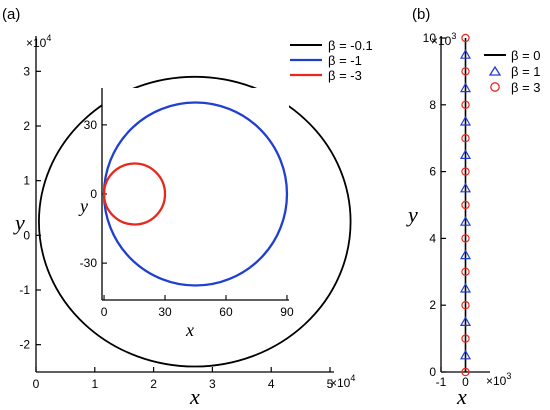  Describe the element at coordinates (421, 14) in the screenshot. I see `panel-label-b: (b)` at that location.